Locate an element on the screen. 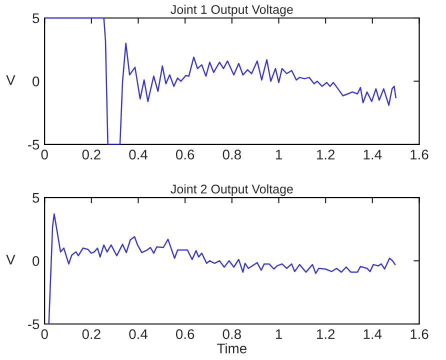  x-axis-title: Time is located at coordinates (231, 348).